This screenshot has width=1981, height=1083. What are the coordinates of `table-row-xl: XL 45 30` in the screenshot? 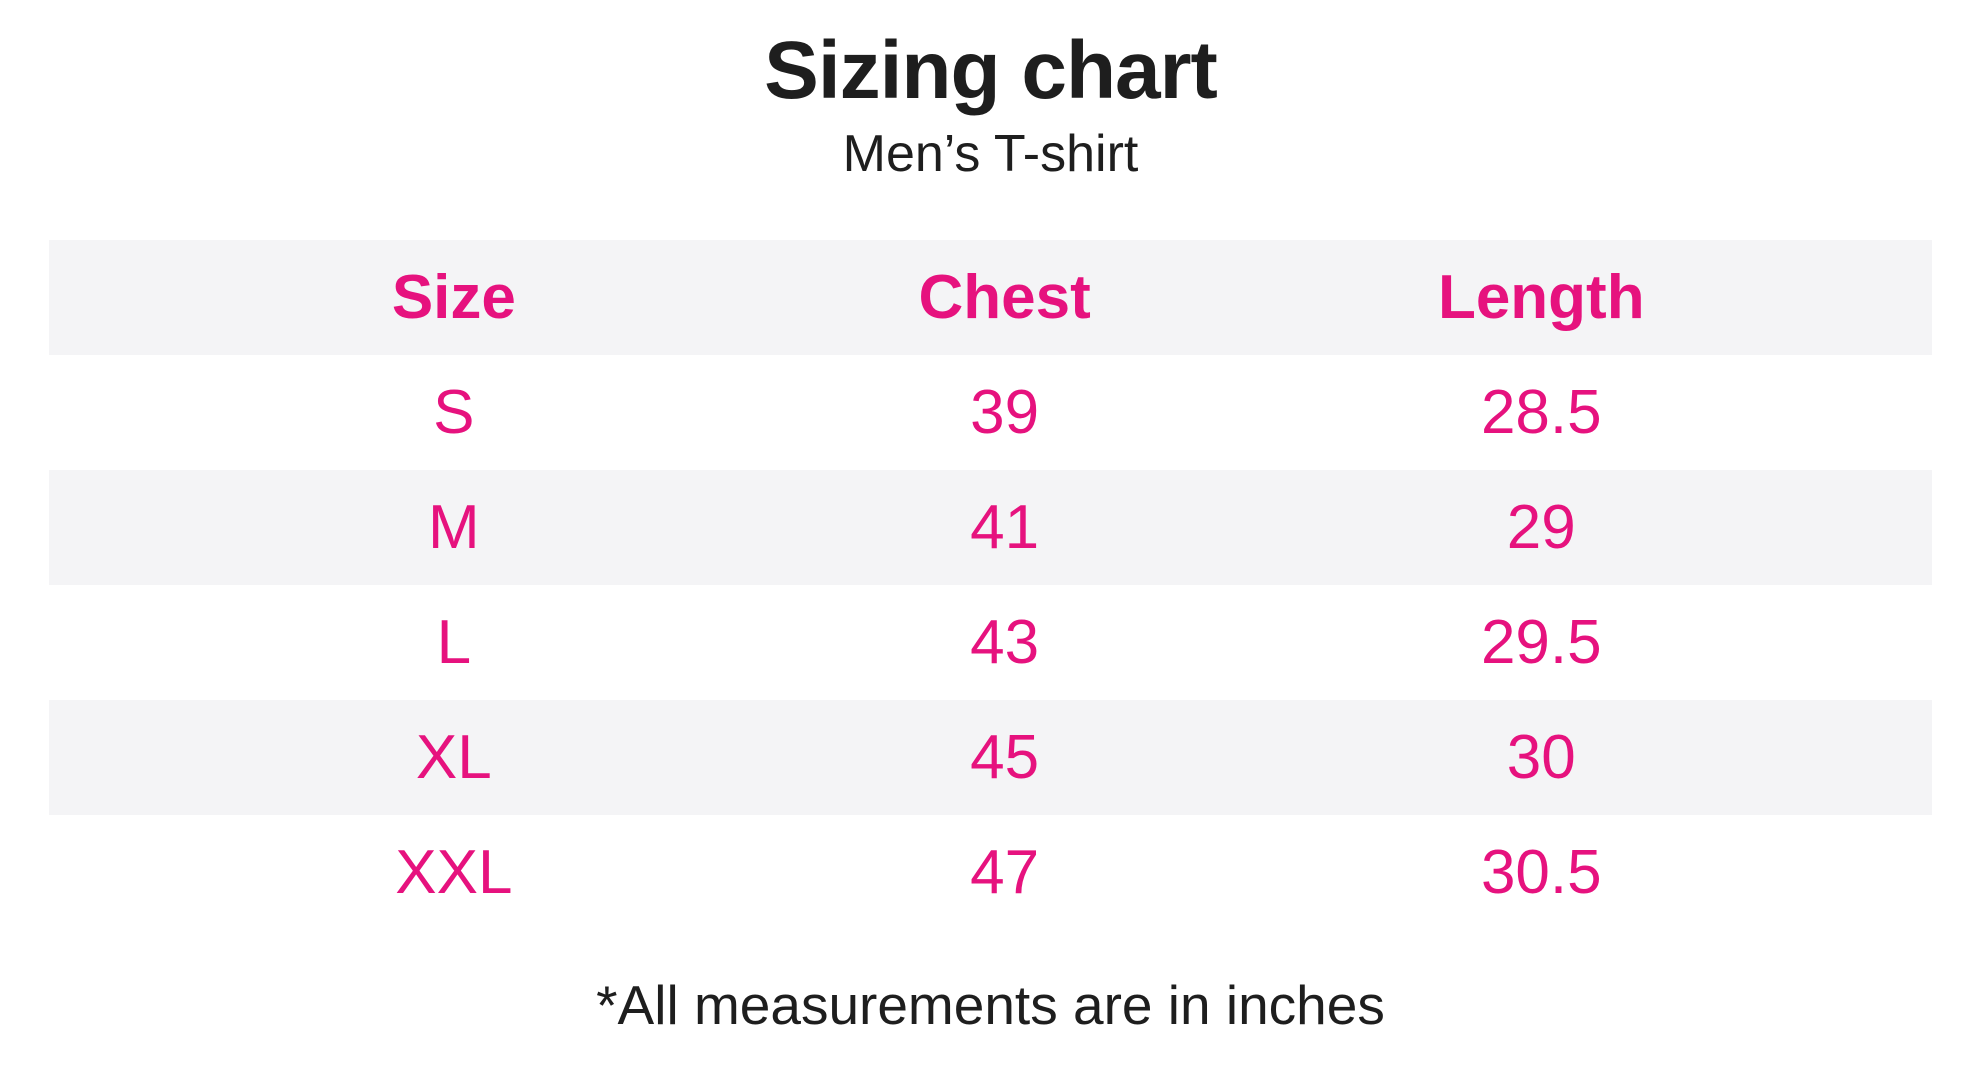 It's located at (990, 757).